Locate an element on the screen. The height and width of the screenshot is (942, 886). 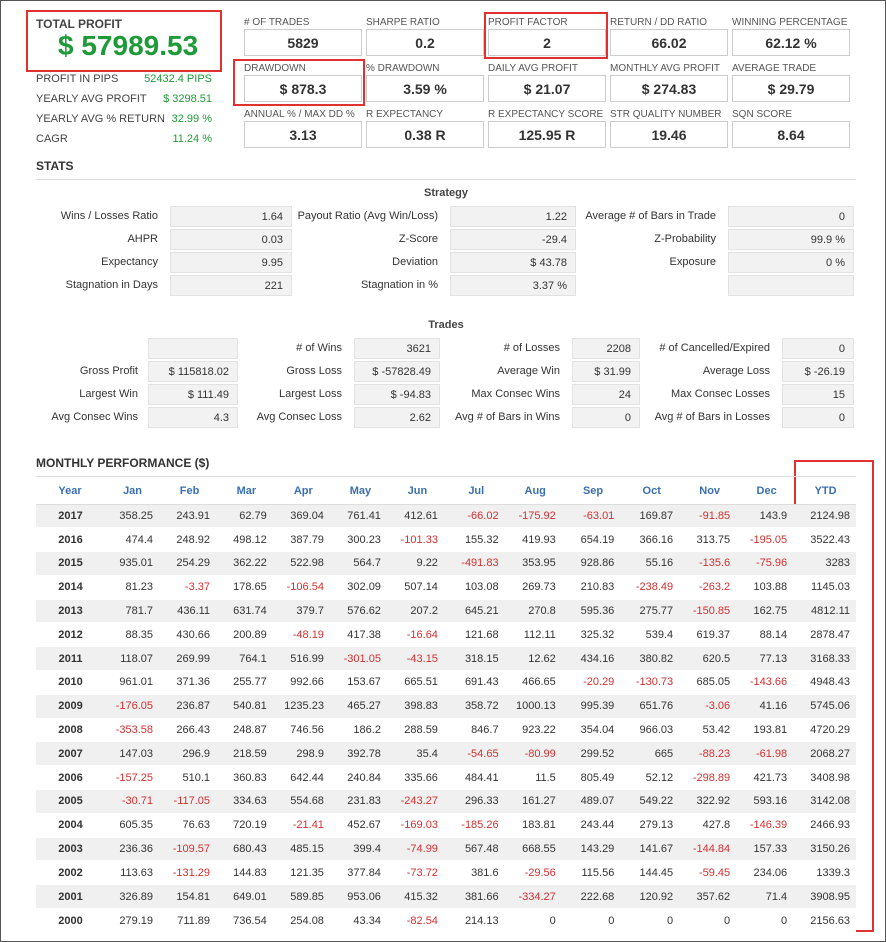
column-header-ytd: YTD is located at coordinates (825, 491).